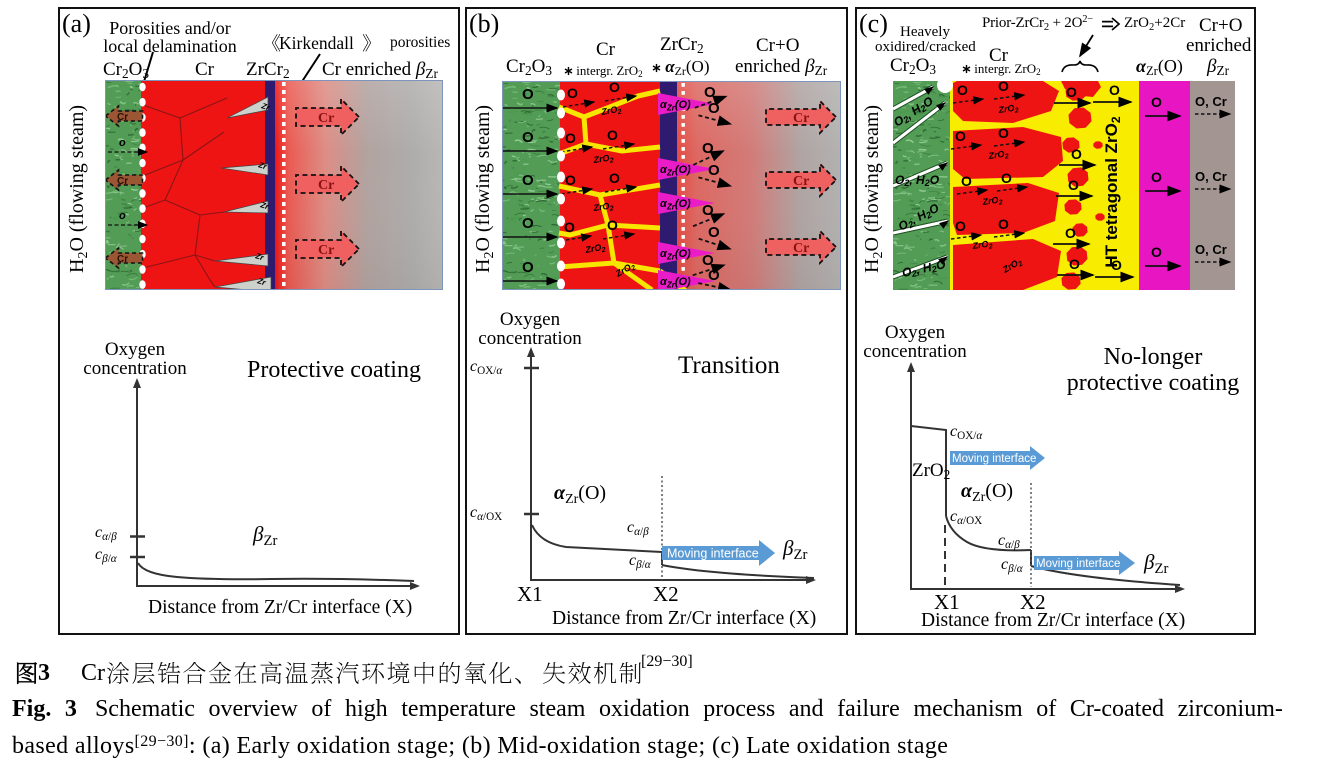 This screenshot has height=771, width=1323. Describe the element at coordinates (917, 180) in the screenshot. I see `svg-text: O2, H2O` at that location.